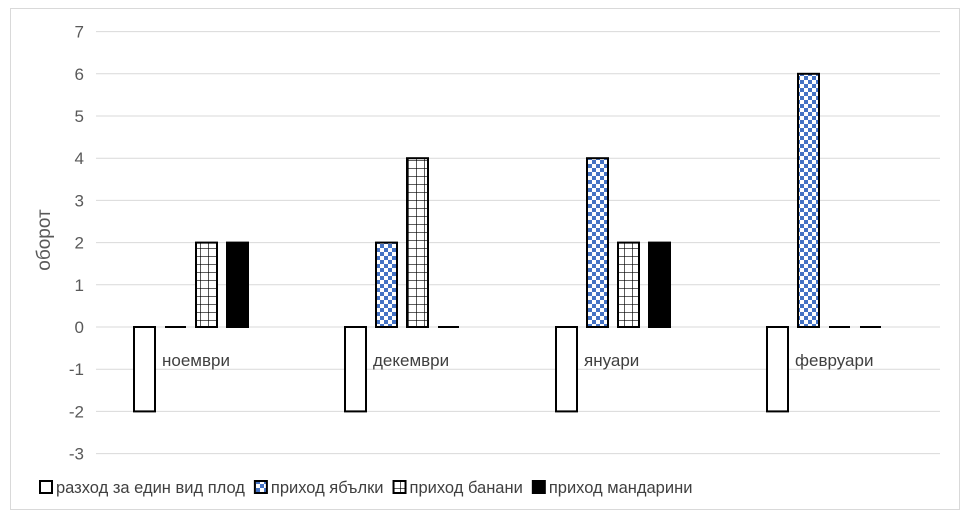 This screenshot has width=972, height=520. What do you see at coordinates (76, 369) in the screenshot?
I see `y-tick-label: -1` at bounding box center [76, 369].